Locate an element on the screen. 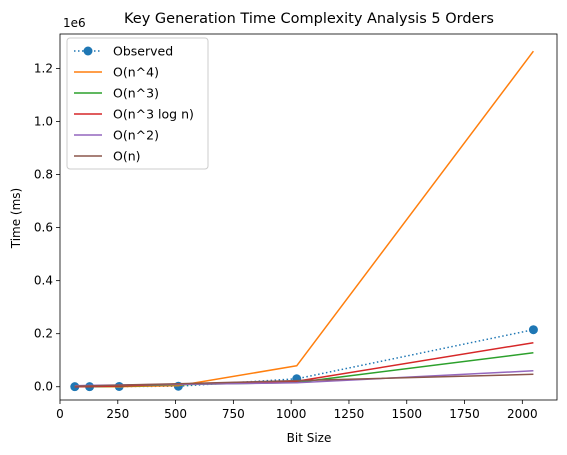 The height and width of the screenshot is (455, 567). series-line-observed is located at coordinates (304, 358).